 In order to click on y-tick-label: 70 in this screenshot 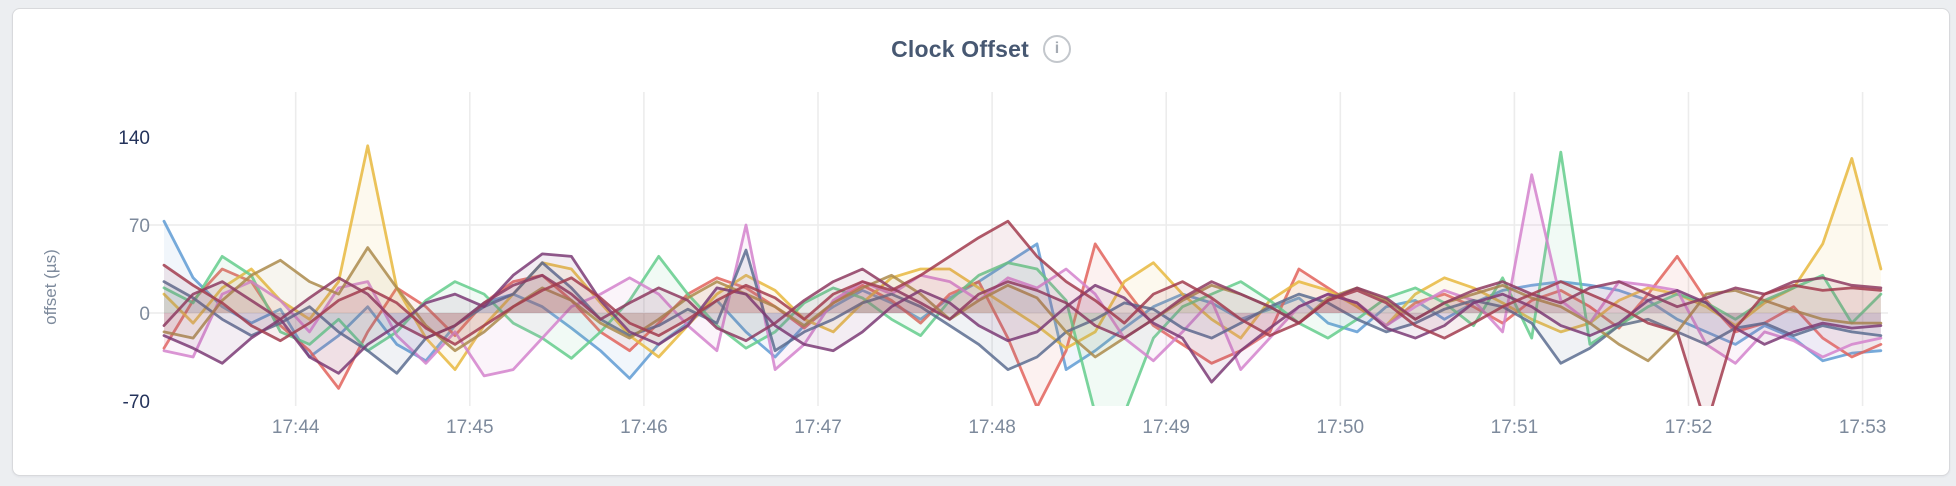, I will do `click(139, 226)`.